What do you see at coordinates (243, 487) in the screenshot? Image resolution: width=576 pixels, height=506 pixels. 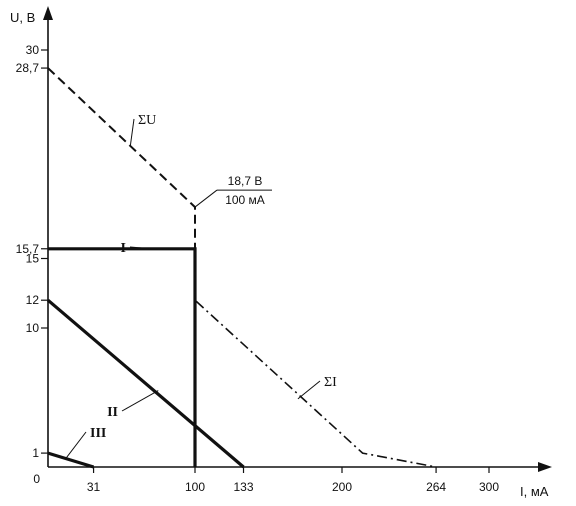 I see `x-tick-label-133: 133` at bounding box center [243, 487].